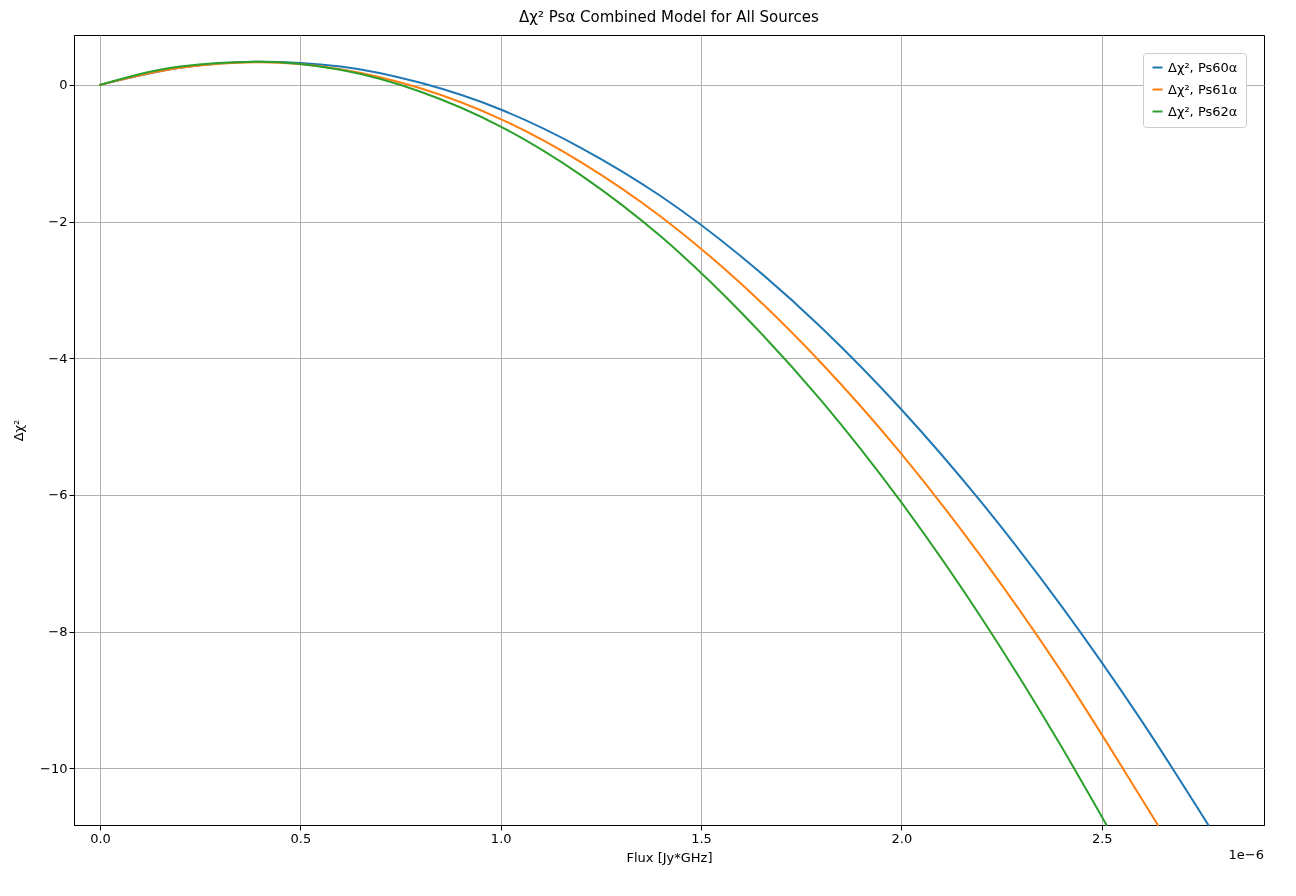 The image size is (1296, 896). Describe the element at coordinates (1203, 67) in the screenshot. I see `legend-label: Δχ², Ps60α` at that location.